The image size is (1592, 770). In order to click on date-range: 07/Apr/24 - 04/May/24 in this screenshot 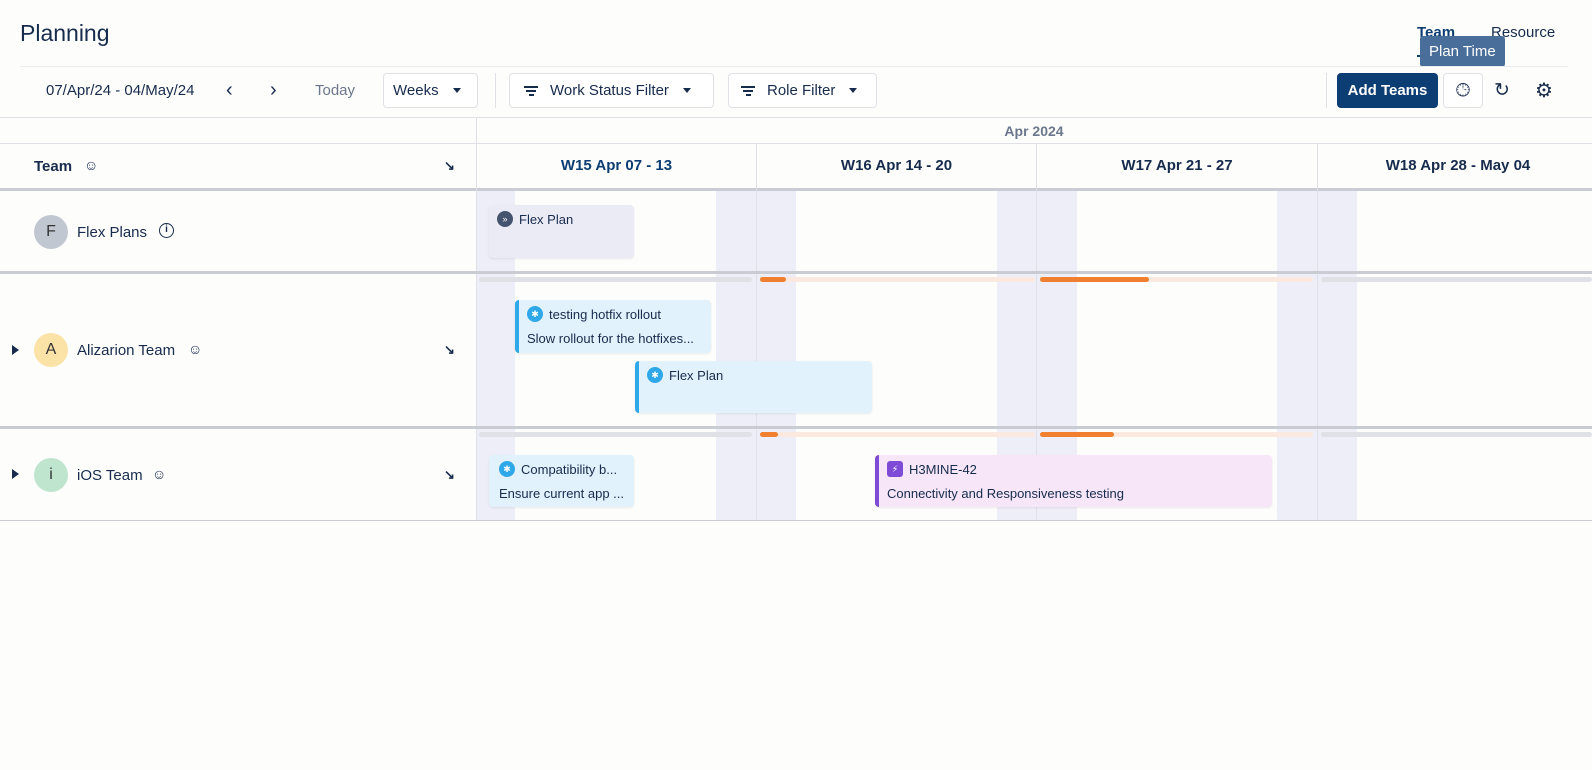, I will do `click(120, 90)`.